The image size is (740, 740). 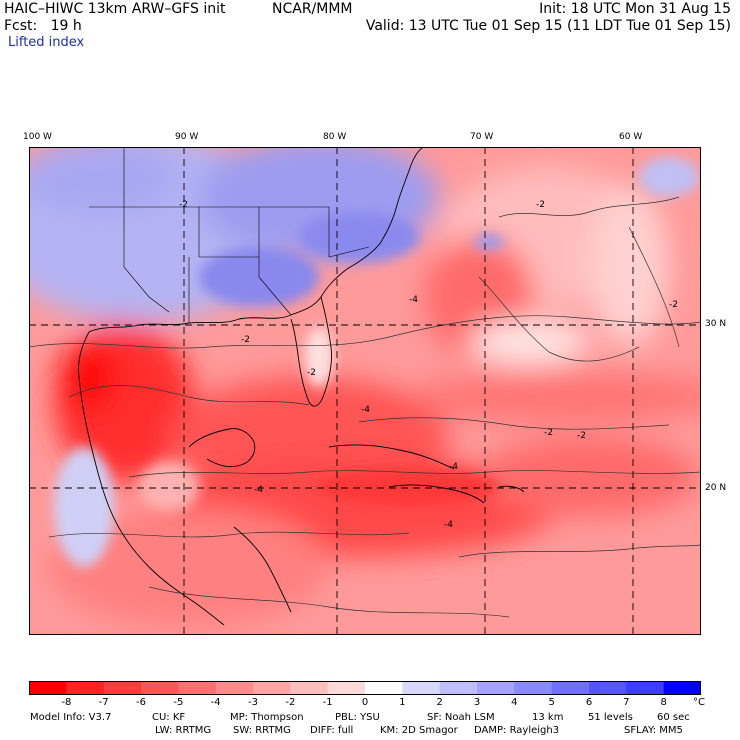 I want to click on colorbar-tick-label: -6, so click(x=141, y=702).